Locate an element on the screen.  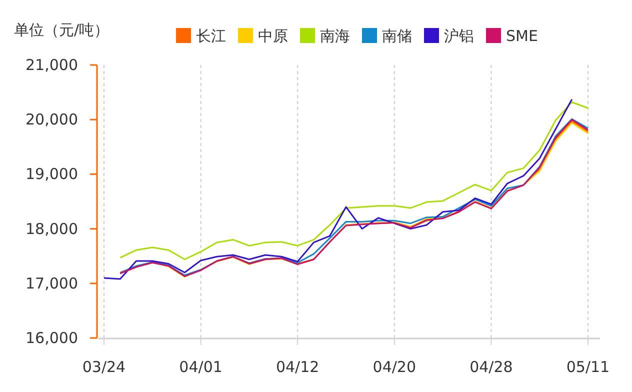
x-tick-label: 04/12 is located at coordinates (298, 367).